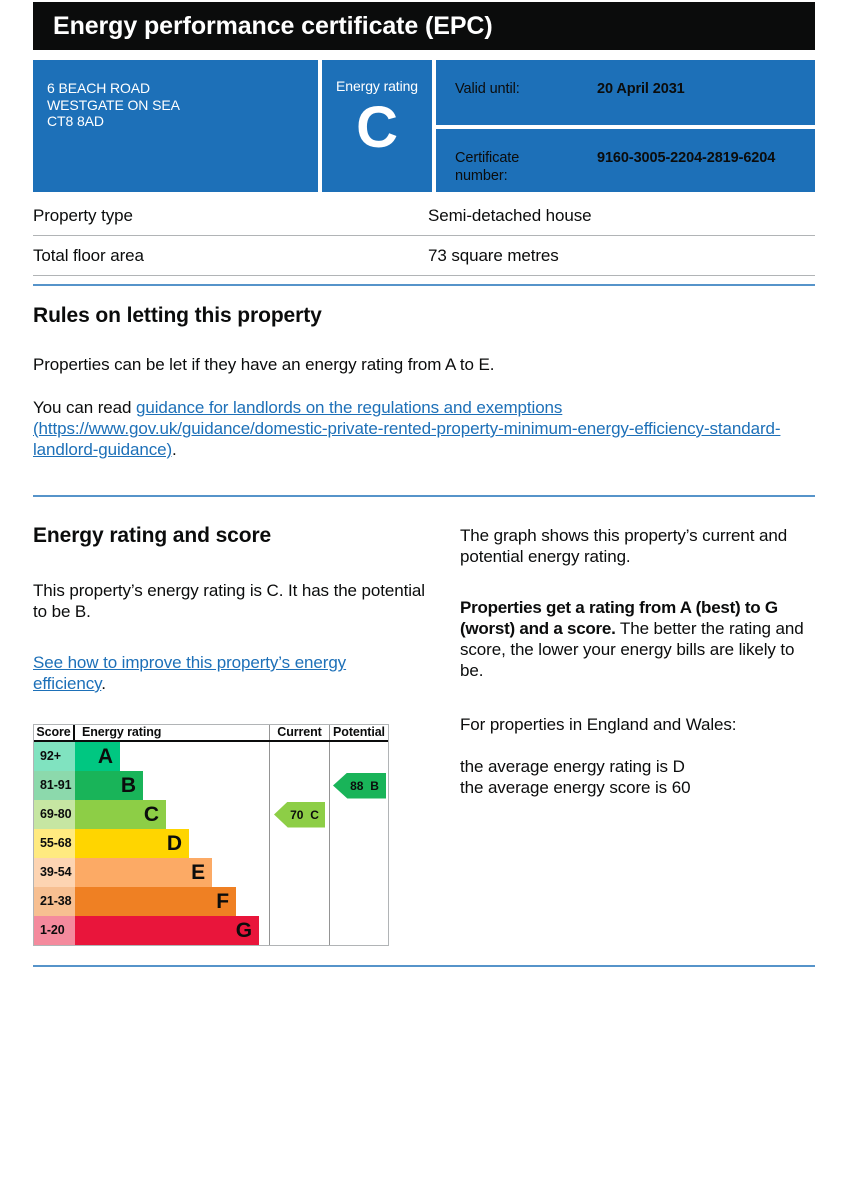 The image size is (847, 1202). Describe the element at coordinates (84, 407) in the screenshot. I see `guidance-prefix-text: You can read` at that location.